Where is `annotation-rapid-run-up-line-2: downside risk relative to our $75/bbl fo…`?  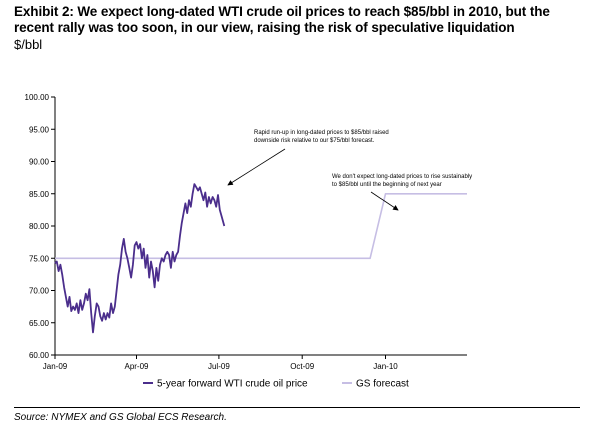 annotation-rapid-run-up-line-2: downside risk relative to our $75/bbl fo… is located at coordinates (314, 141).